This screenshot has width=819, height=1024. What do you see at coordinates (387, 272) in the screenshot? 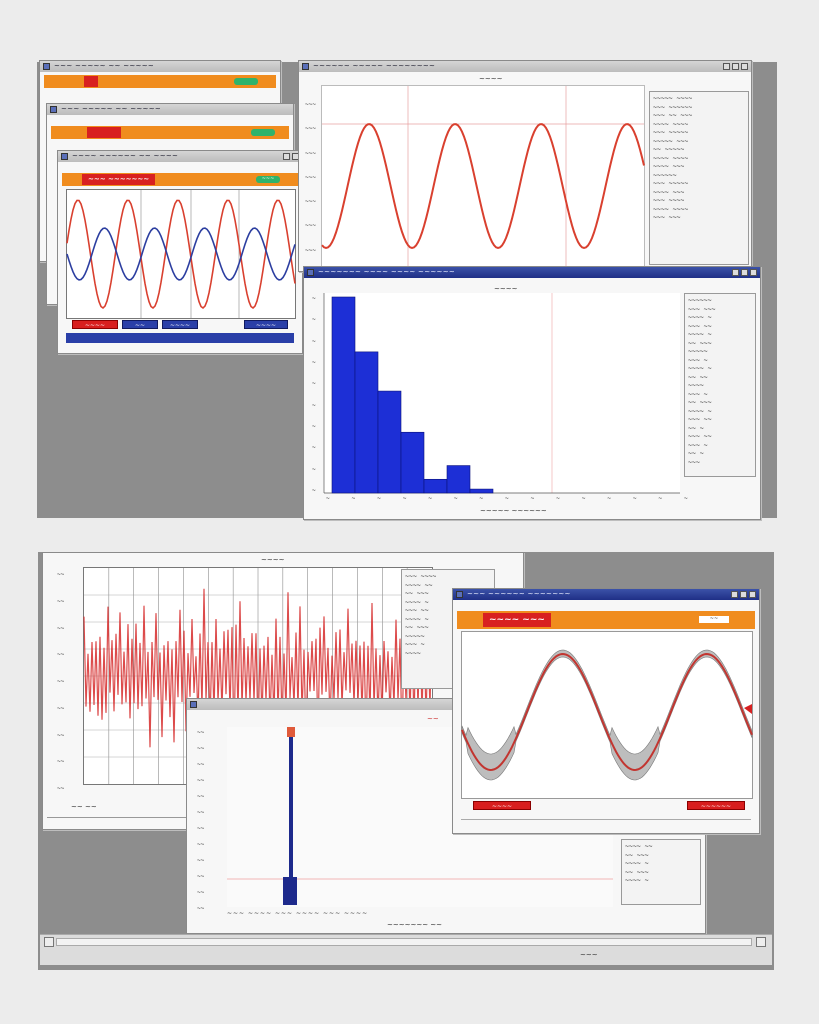
I see `window-title: ~~~~~~~ ~~~~ ~~~~ ~~~~~~` at bounding box center [387, 272].